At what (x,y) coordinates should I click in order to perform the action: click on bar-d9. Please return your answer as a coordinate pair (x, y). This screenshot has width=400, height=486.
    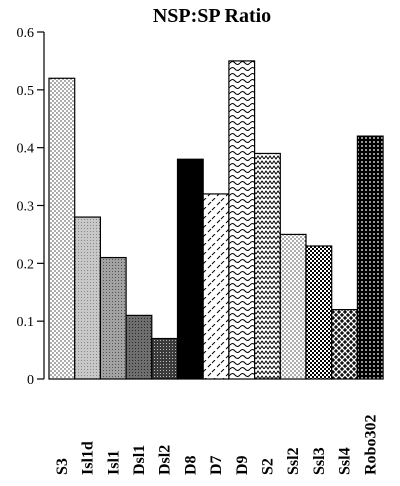
    Looking at the image, I should click on (242, 220).